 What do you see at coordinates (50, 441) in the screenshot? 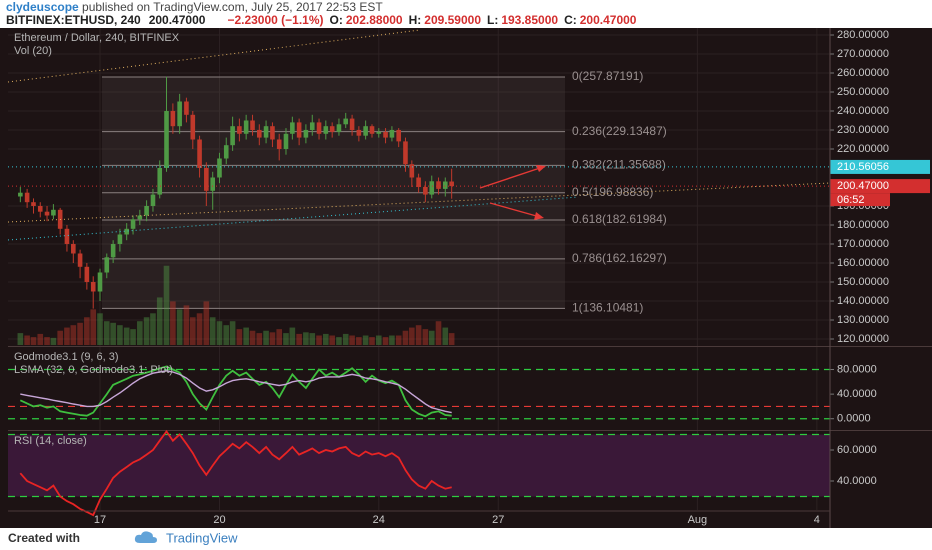
I see `series-name: RSI (14, close)` at bounding box center [50, 441].